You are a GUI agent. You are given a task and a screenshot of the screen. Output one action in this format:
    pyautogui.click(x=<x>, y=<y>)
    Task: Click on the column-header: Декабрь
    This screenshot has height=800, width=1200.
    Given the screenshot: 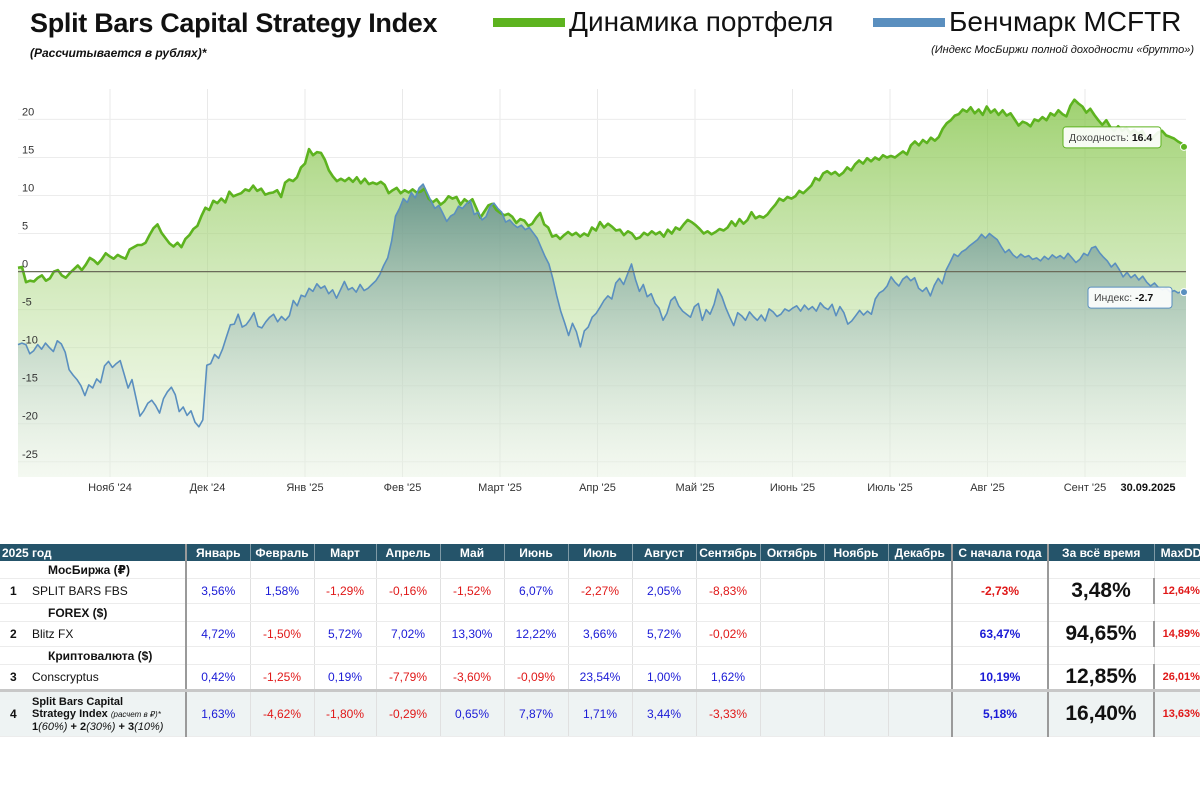 What is the action you would take?
    pyautogui.click(x=920, y=552)
    